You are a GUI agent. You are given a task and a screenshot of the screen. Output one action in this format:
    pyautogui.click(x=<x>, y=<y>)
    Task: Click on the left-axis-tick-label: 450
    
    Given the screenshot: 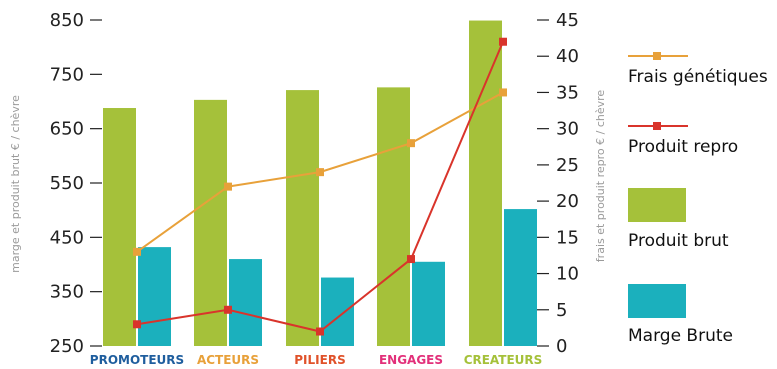 What is the action you would take?
    pyautogui.click(x=67, y=237)
    